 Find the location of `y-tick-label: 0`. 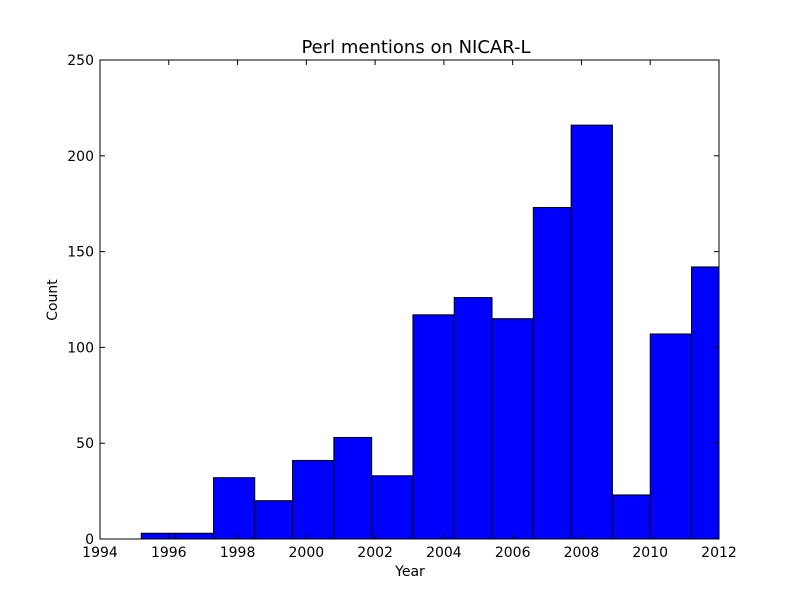

y-tick-label: 0 is located at coordinates (89, 540).